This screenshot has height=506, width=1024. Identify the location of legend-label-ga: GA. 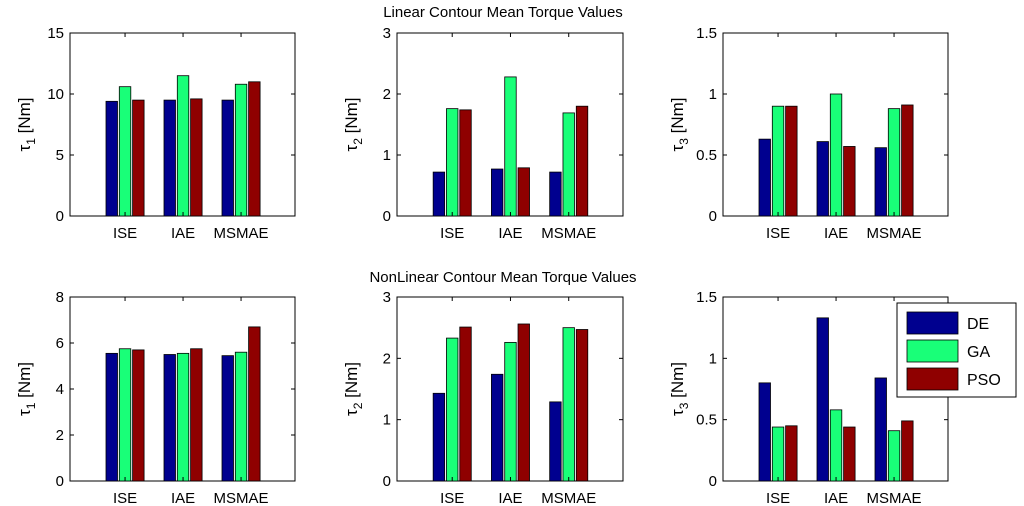
(978, 352).